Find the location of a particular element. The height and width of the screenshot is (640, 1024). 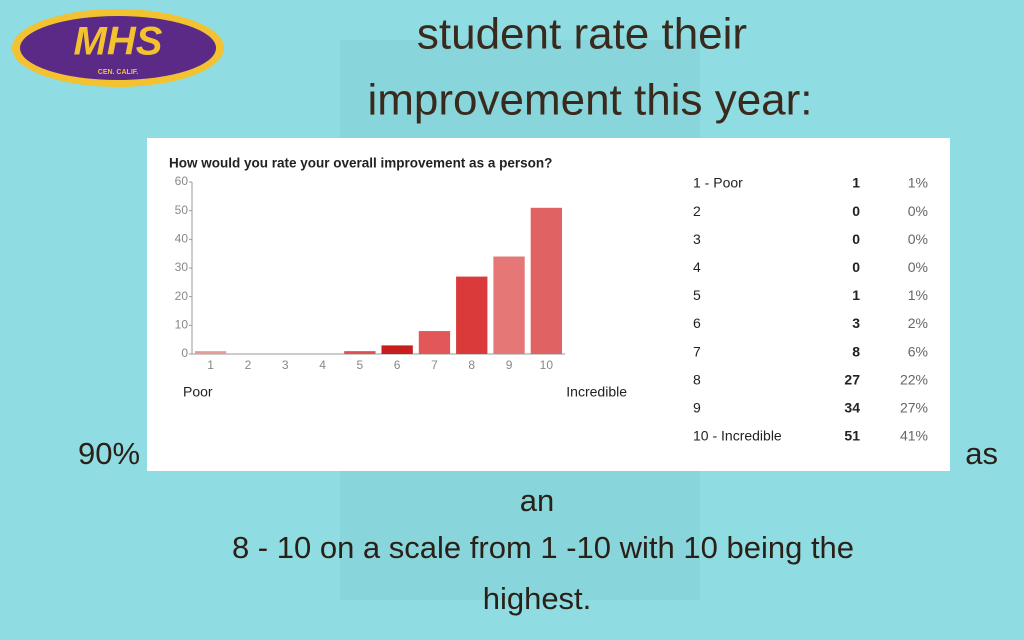

row-label: 3 is located at coordinates (697, 239).